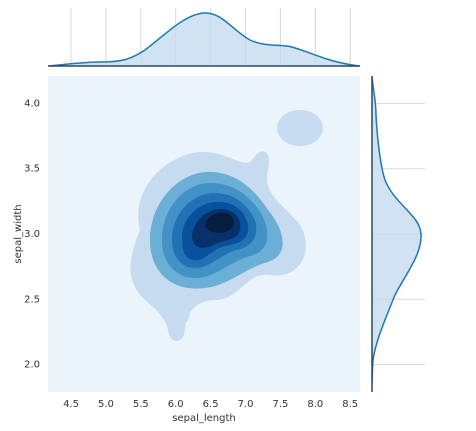 This screenshot has width=476, height=431. Describe the element at coordinates (32, 365) in the screenshot. I see `y-tick-label: 2.0` at that location.